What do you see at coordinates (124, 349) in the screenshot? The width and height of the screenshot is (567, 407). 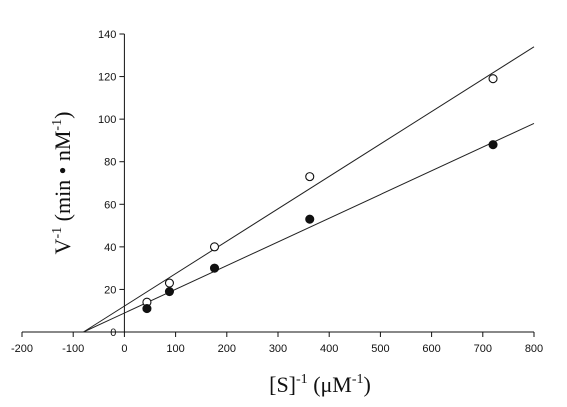 I see `x-tick-label: 0` at bounding box center [124, 349].